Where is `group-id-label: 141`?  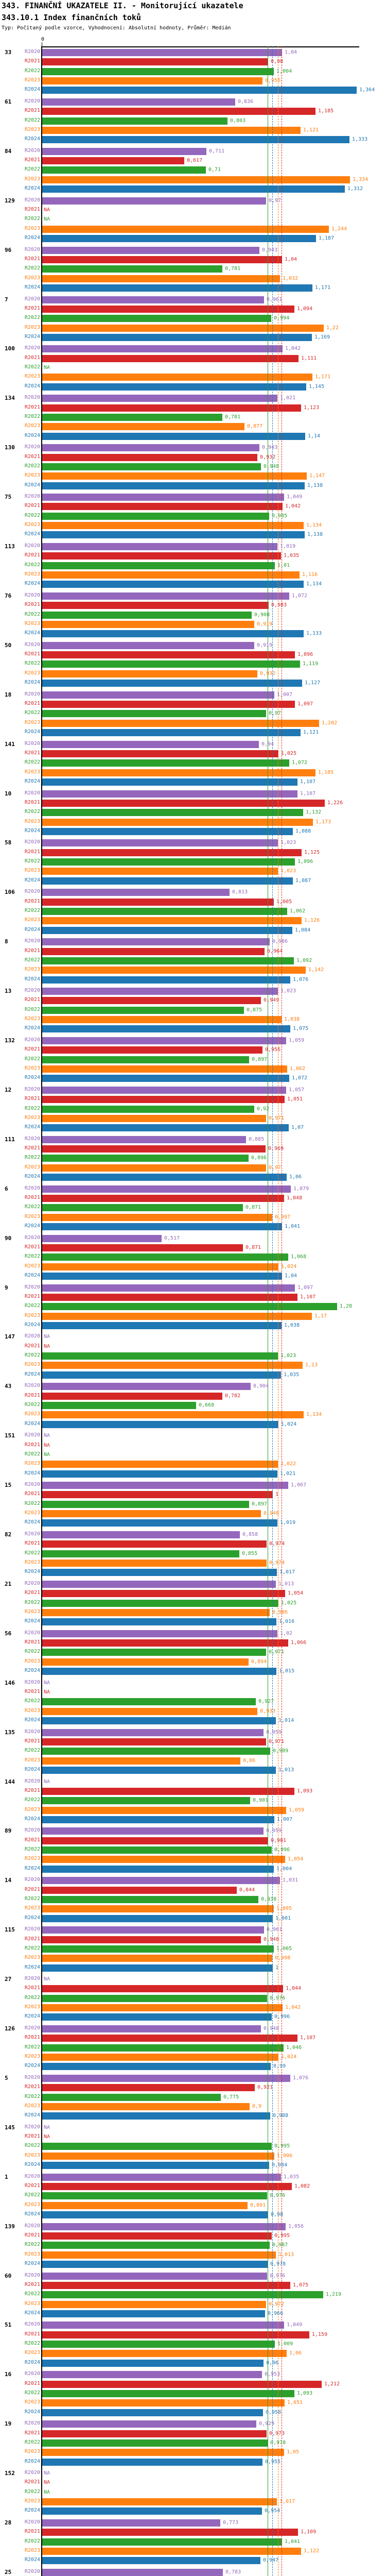 group-id-label: 141 is located at coordinates (10, 744).